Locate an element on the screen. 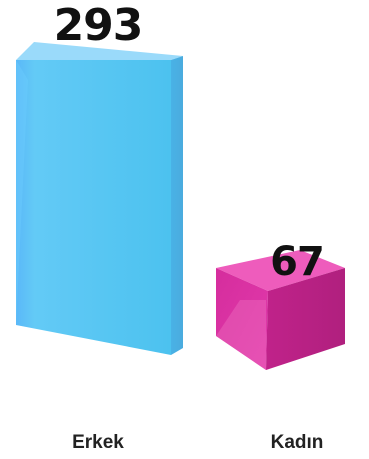 The width and height of the screenshot is (369, 459). bar-kadin-top is located at coordinates (280, 270).